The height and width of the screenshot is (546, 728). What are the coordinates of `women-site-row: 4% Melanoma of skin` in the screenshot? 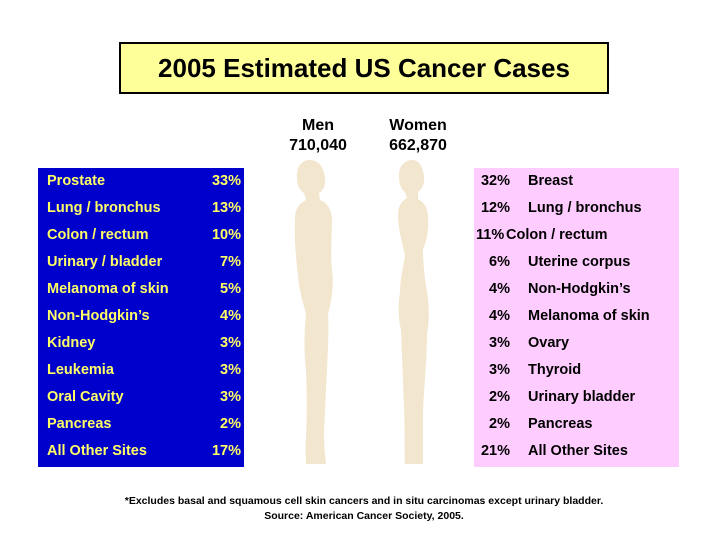 It's located at (576, 316).